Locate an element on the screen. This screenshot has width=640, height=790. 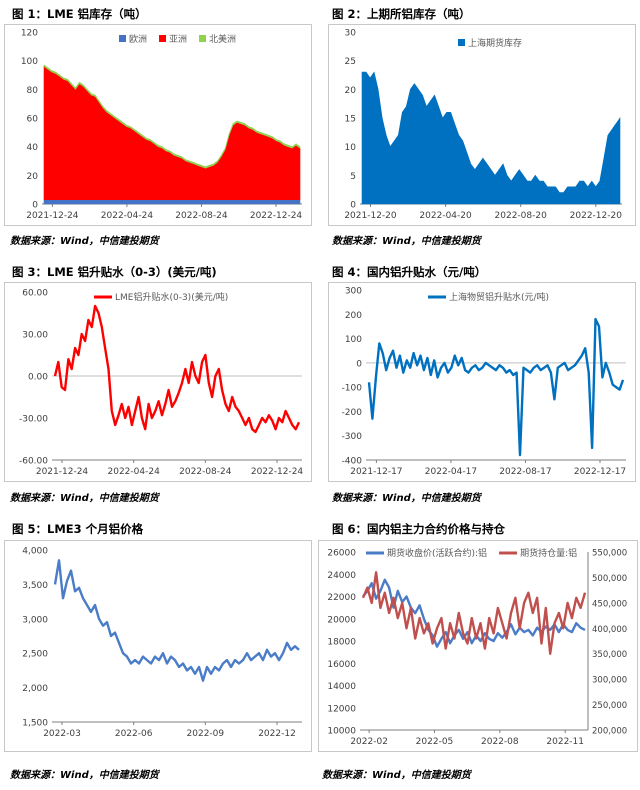
y2-tick-label: 250,000 is located at coordinates (609, 706).